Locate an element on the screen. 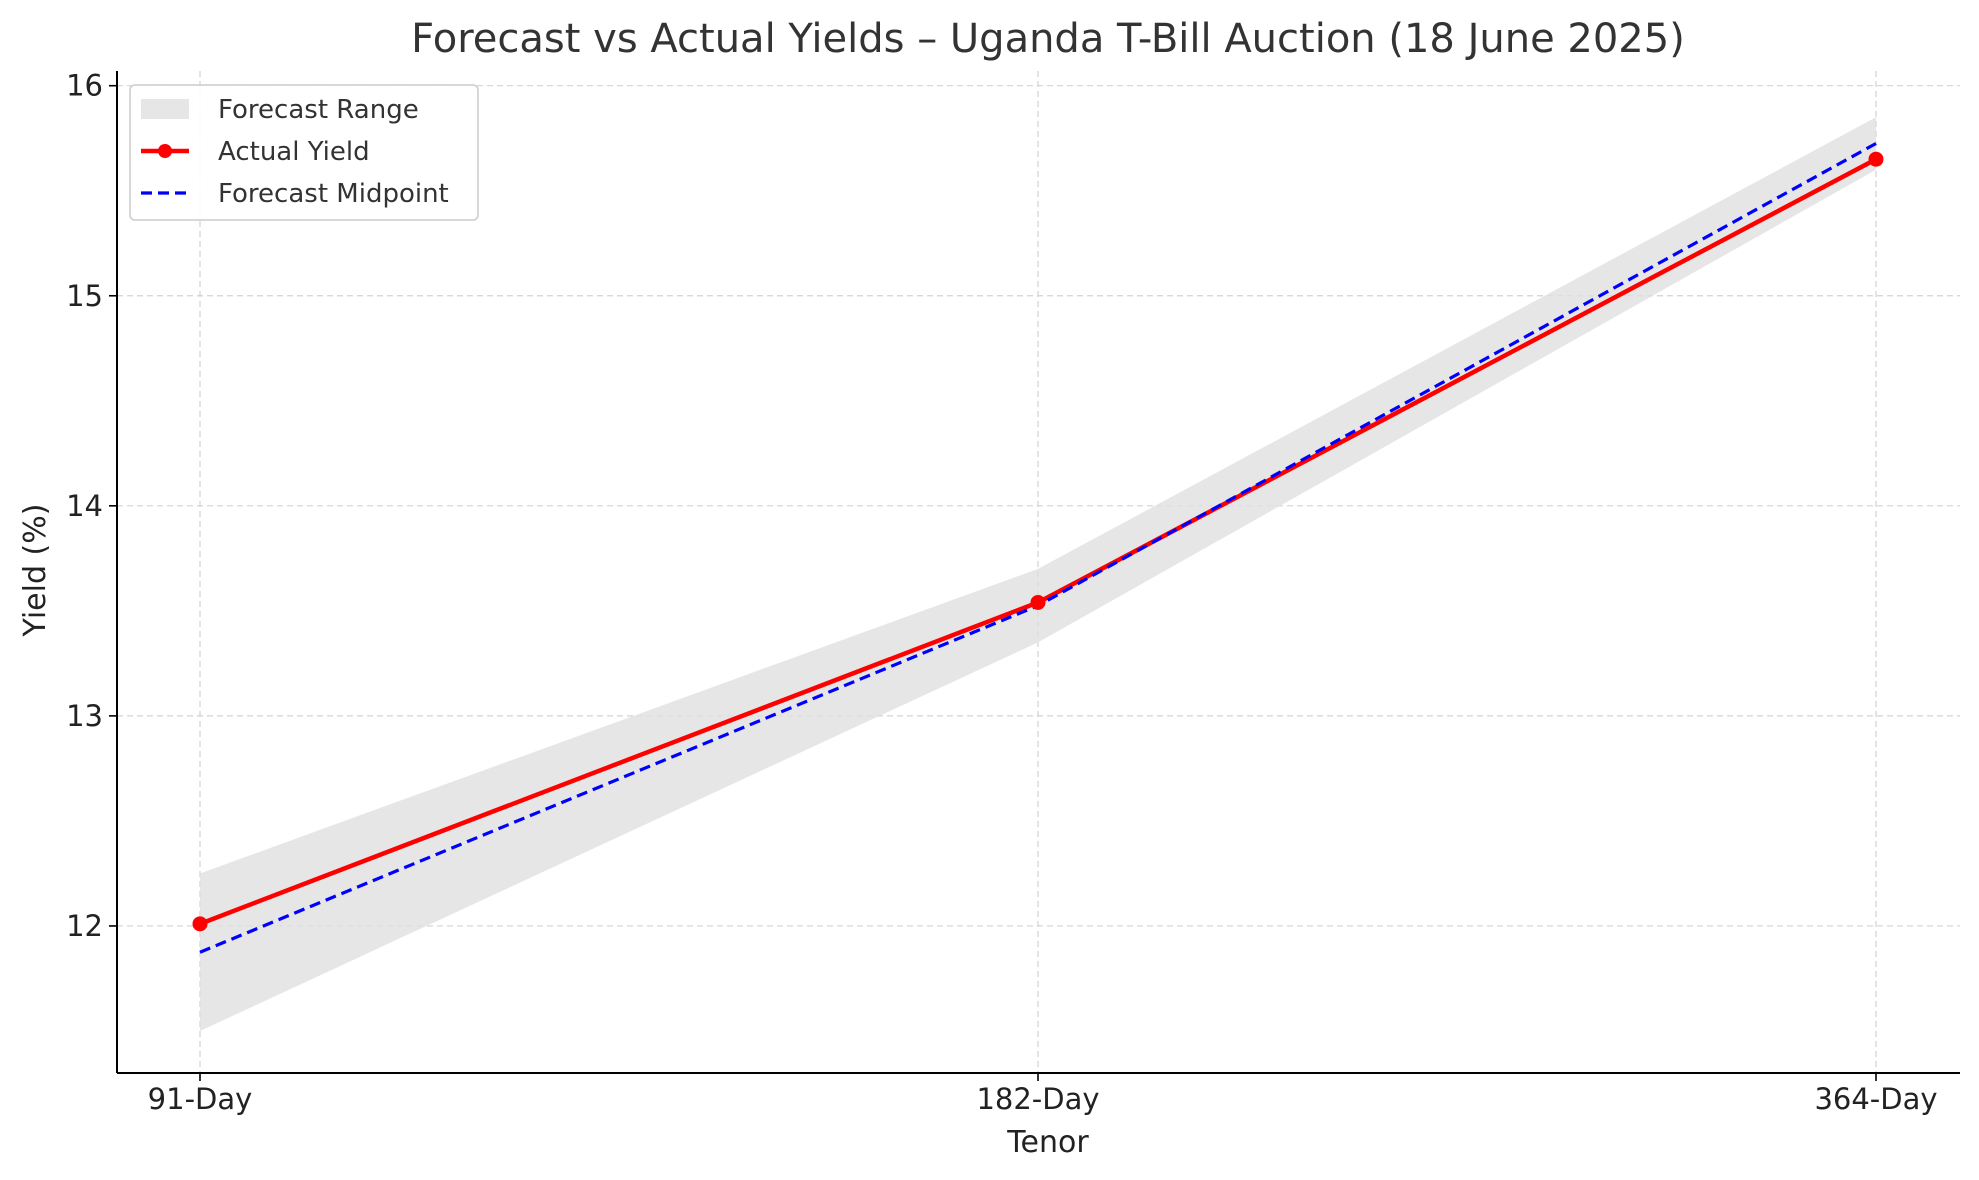  legend-marker-actual-yield is located at coordinates (165, 151).